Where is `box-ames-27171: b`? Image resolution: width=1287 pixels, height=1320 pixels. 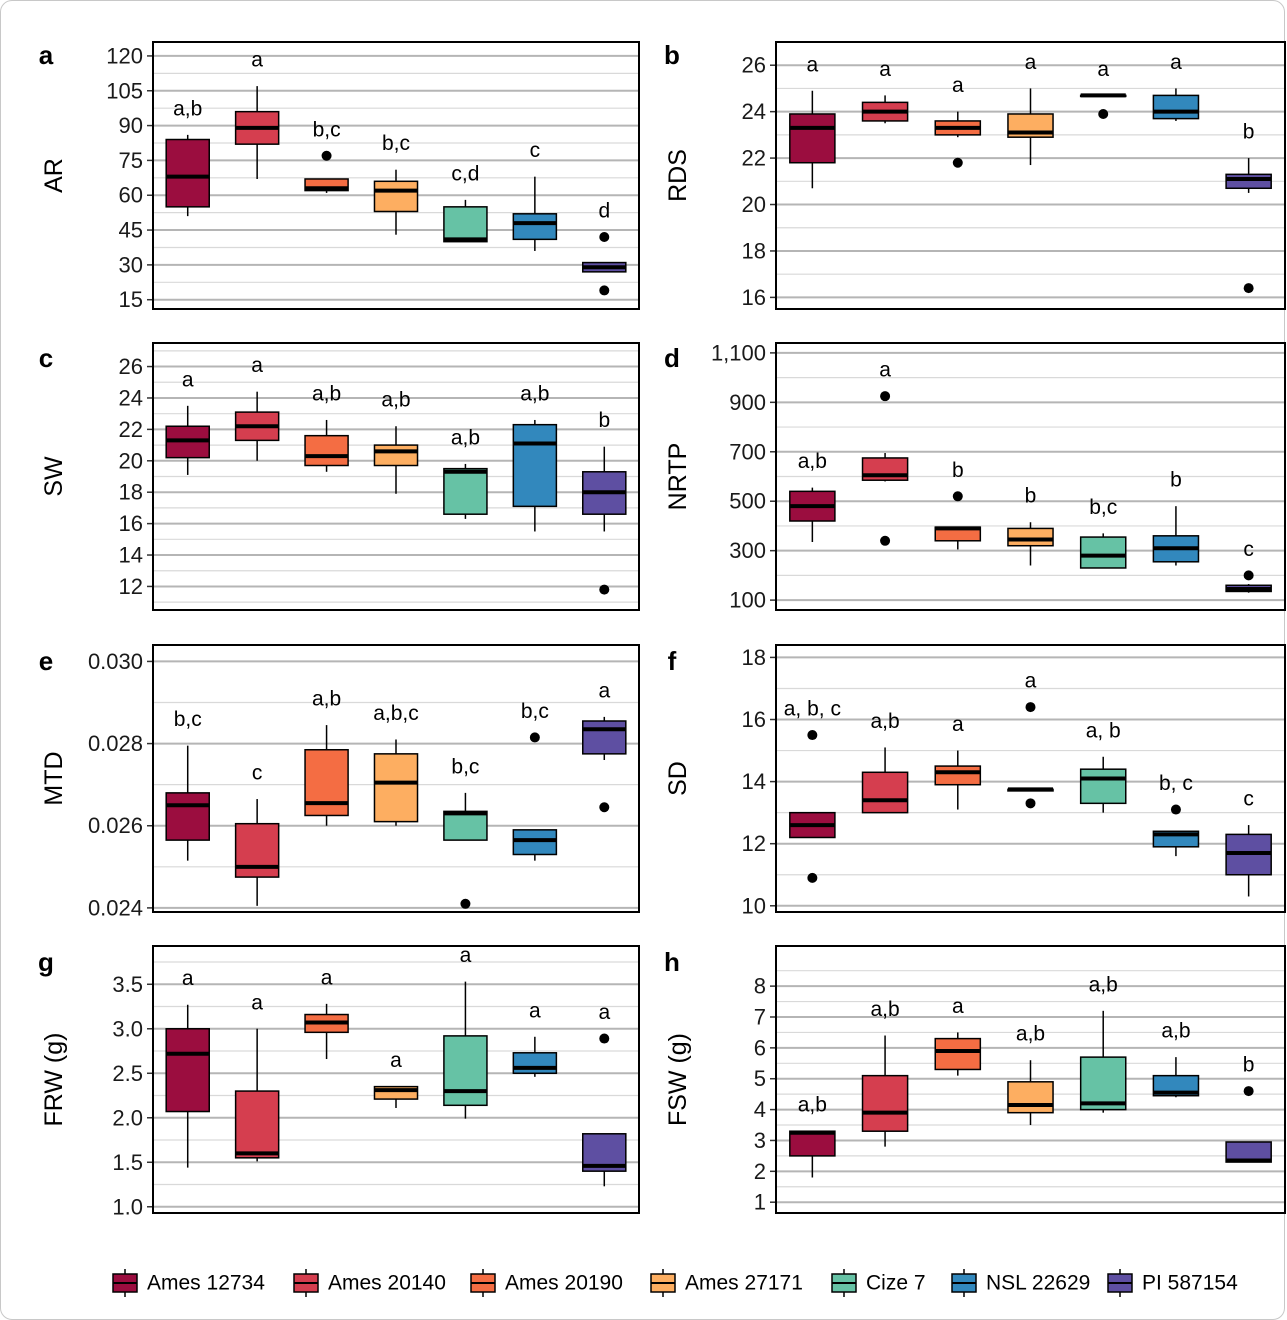 box-ames-27171: b is located at coordinates (1030, 525).